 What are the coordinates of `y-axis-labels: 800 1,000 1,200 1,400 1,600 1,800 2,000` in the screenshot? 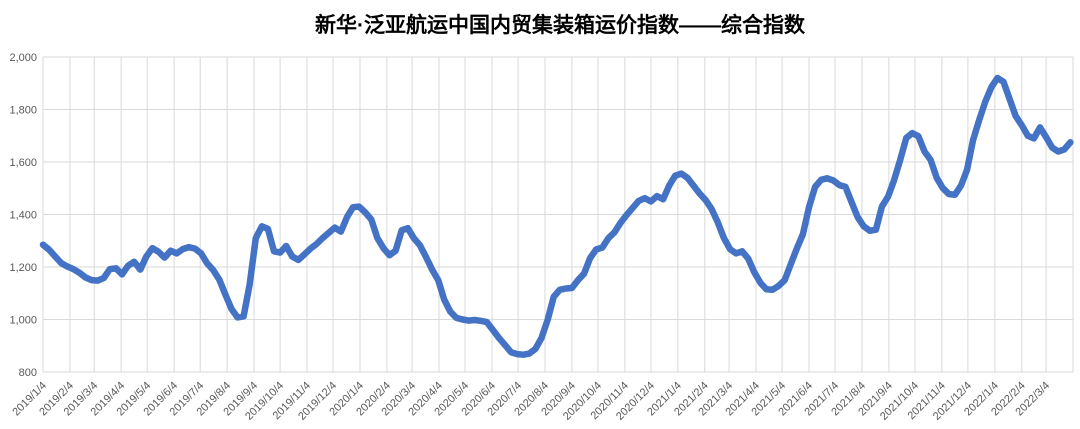 It's located at (23, 215).